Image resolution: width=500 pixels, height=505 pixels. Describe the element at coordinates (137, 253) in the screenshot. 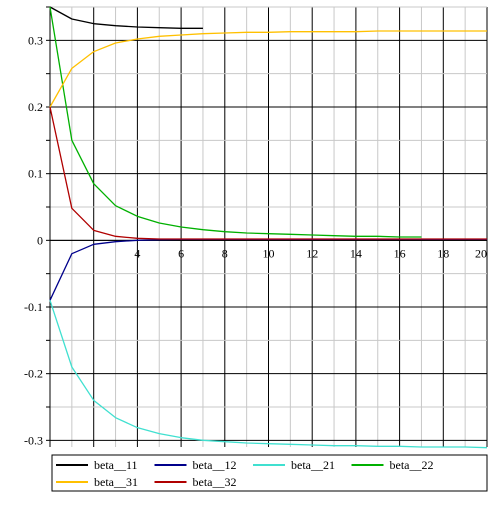

I see `x-tick-label: 4` at that location.